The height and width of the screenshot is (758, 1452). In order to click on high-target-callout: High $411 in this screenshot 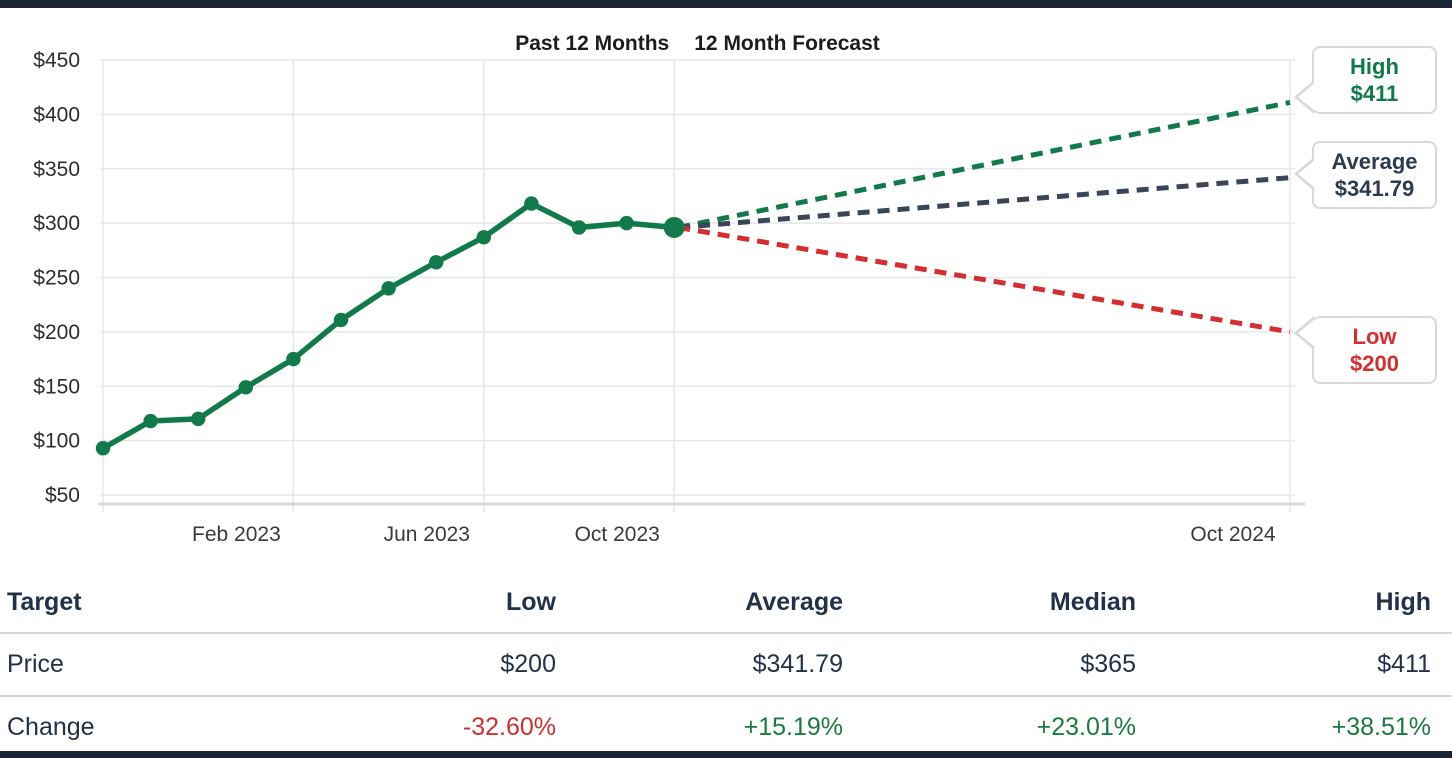, I will do `click(1365, 80)`.